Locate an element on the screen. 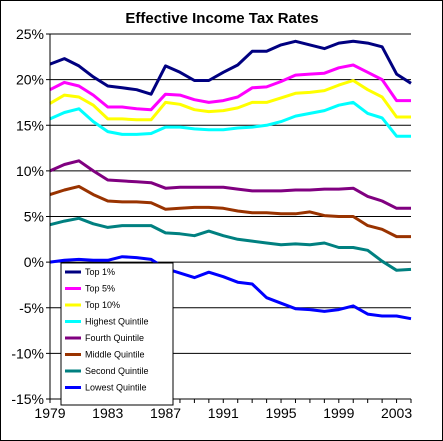 The image size is (443, 441). legend-box is located at coordinates (117, 334).